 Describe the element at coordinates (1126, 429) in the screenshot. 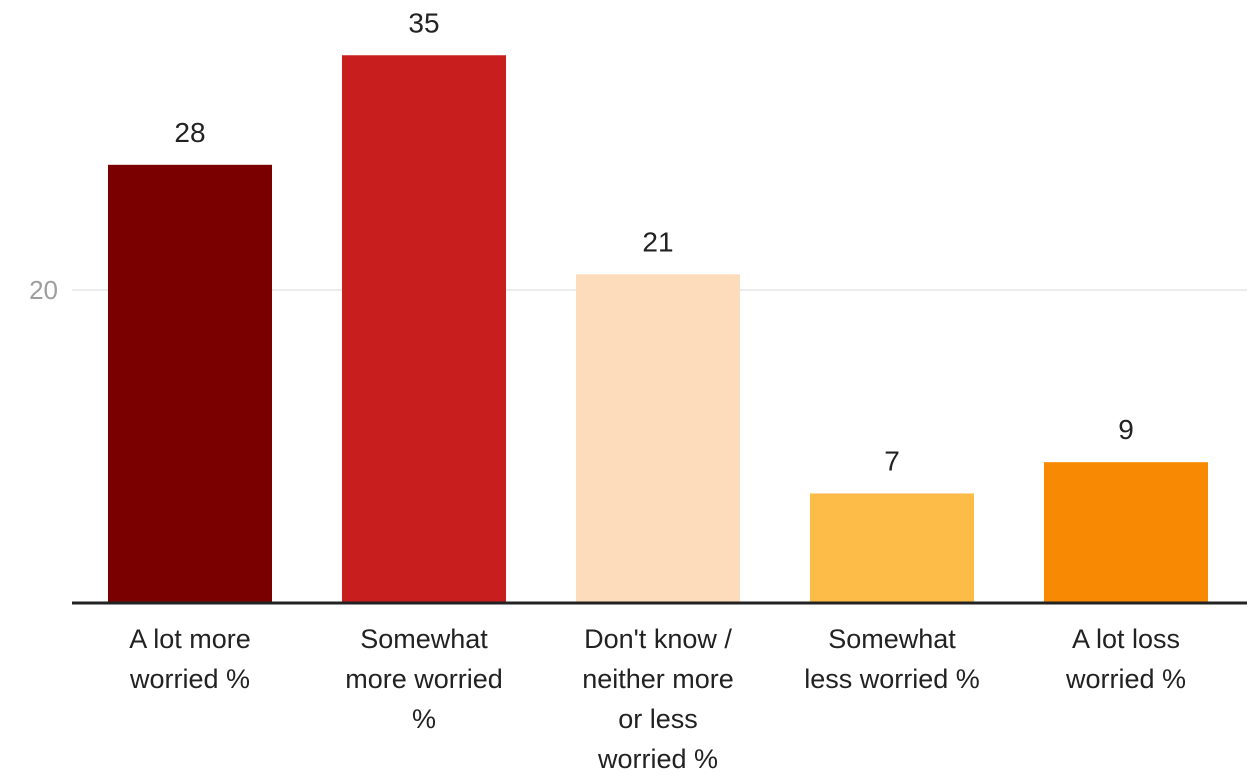

I see `bar-value-label: 9` at that location.